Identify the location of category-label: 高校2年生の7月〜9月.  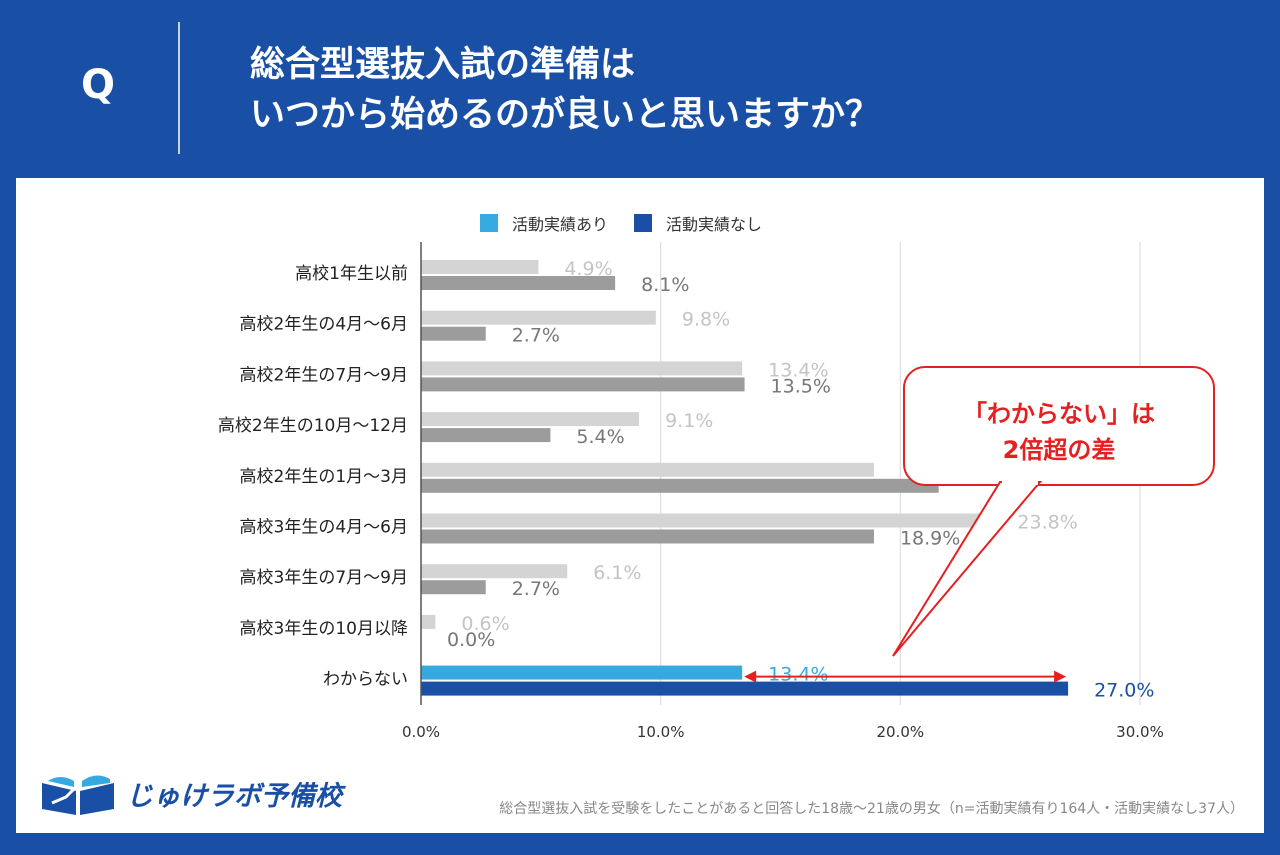
(324, 375).